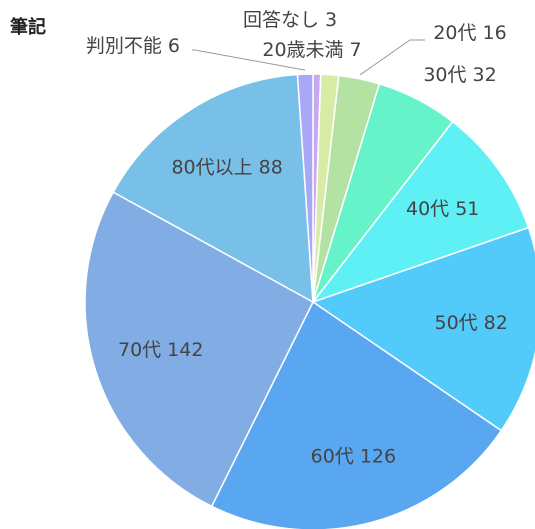 The height and width of the screenshot is (529, 535). Describe the element at coordinates (454, 33) in the screenshot. I see `slice-category: 20代` at that location.